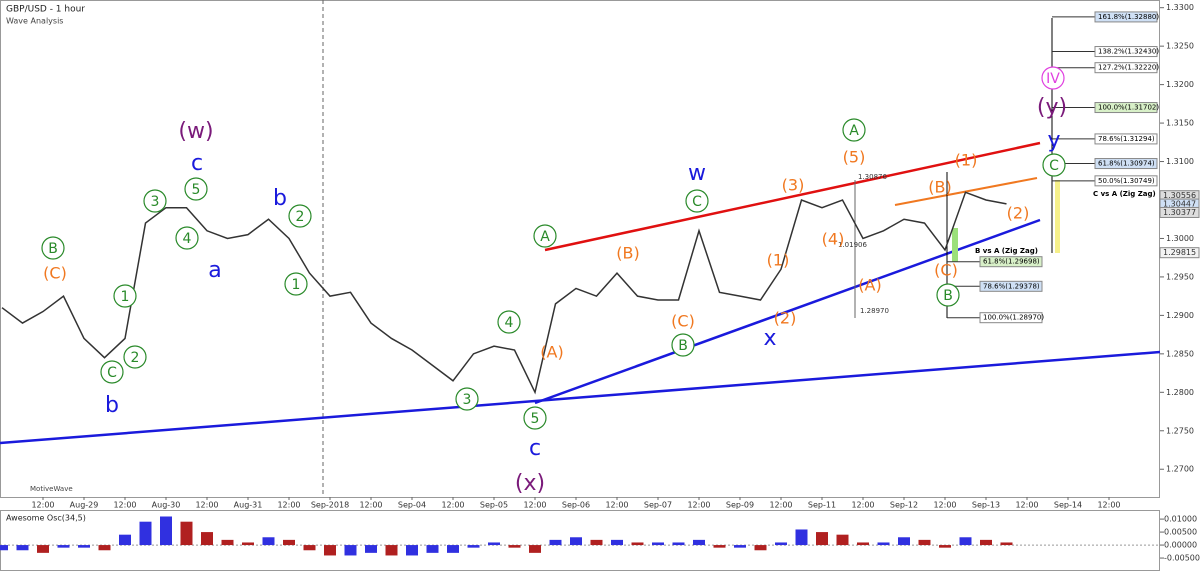 The width and height of the screenshot is (1200, 574). What do you see at coordinates (833, 239) in the screenshot?
I see `wave-label: (4)` at bounding box center [833, 239].